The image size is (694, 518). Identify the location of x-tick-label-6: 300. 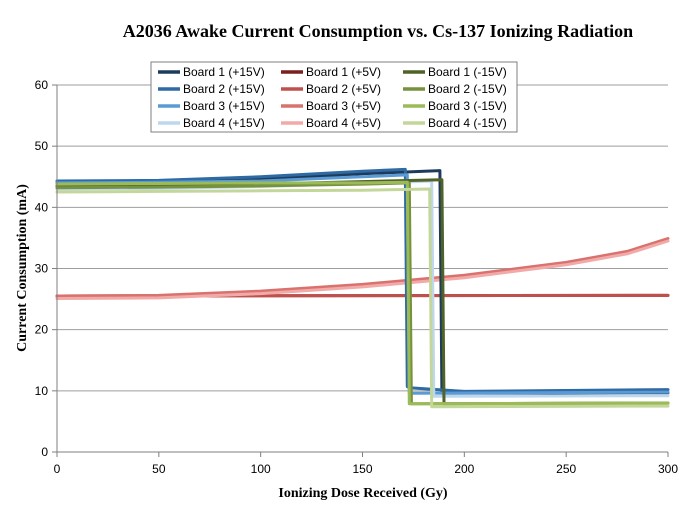
(668, 469).